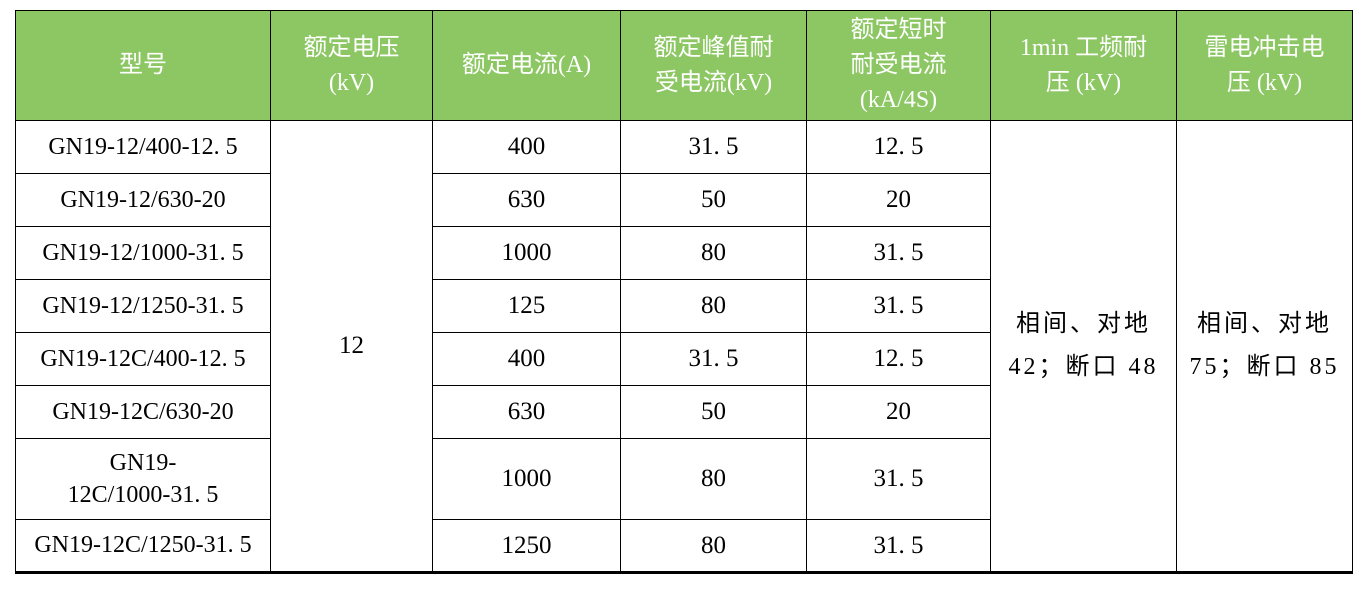 The image size is (1366, 590). I want to click on model-cell: GN19- 12C/1000-31. 5, so click(143, 479).